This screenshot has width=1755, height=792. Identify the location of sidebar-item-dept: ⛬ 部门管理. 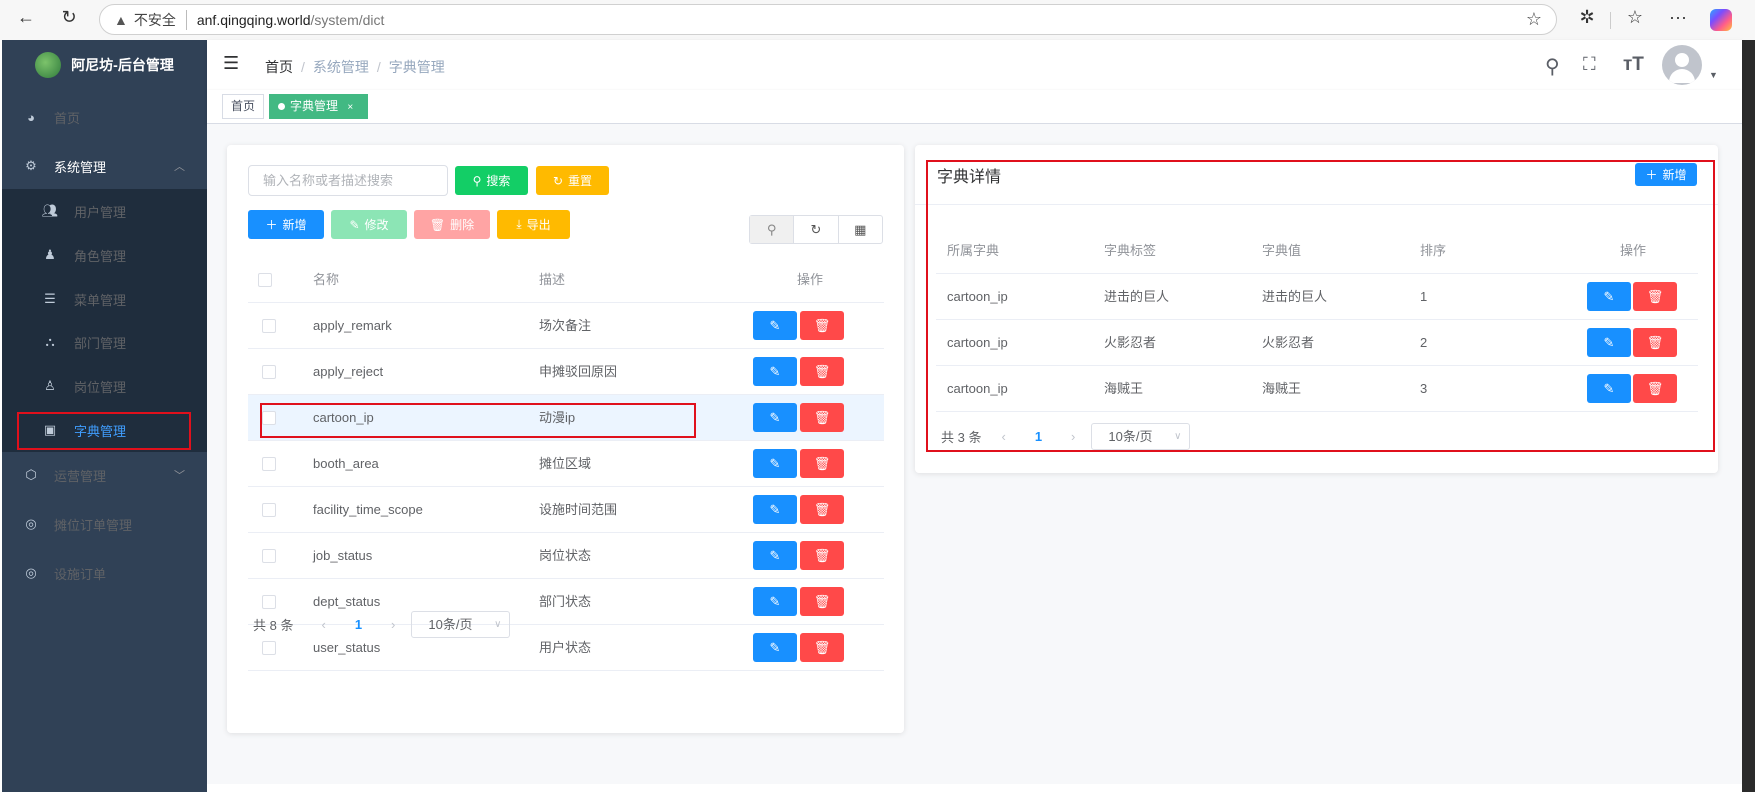
(104, 342).